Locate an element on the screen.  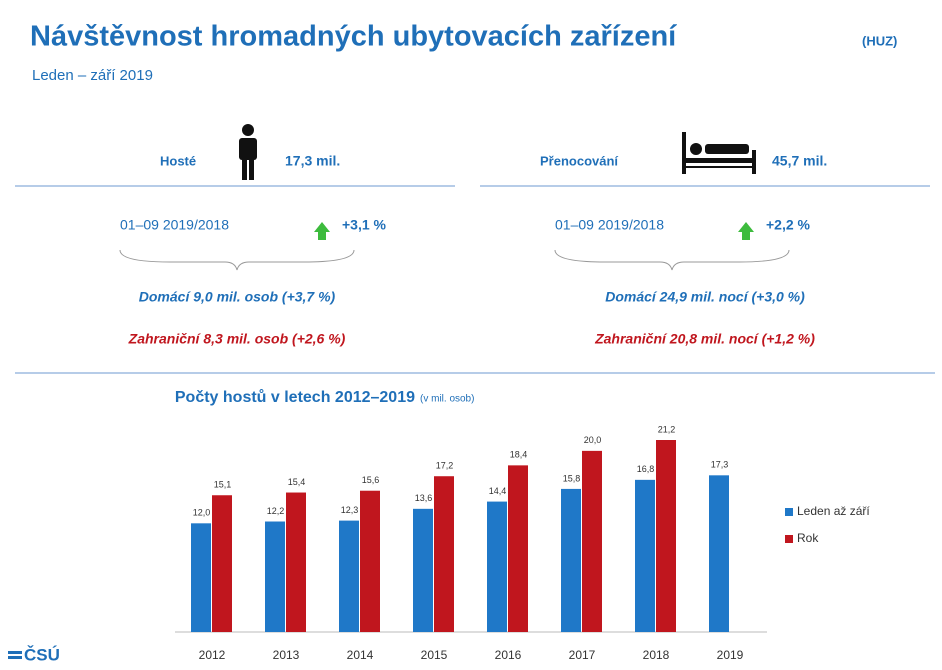
panel-domestic: Domácí 9,0 mil. osob (+3,7 %) is located at coordinates (237, 297).